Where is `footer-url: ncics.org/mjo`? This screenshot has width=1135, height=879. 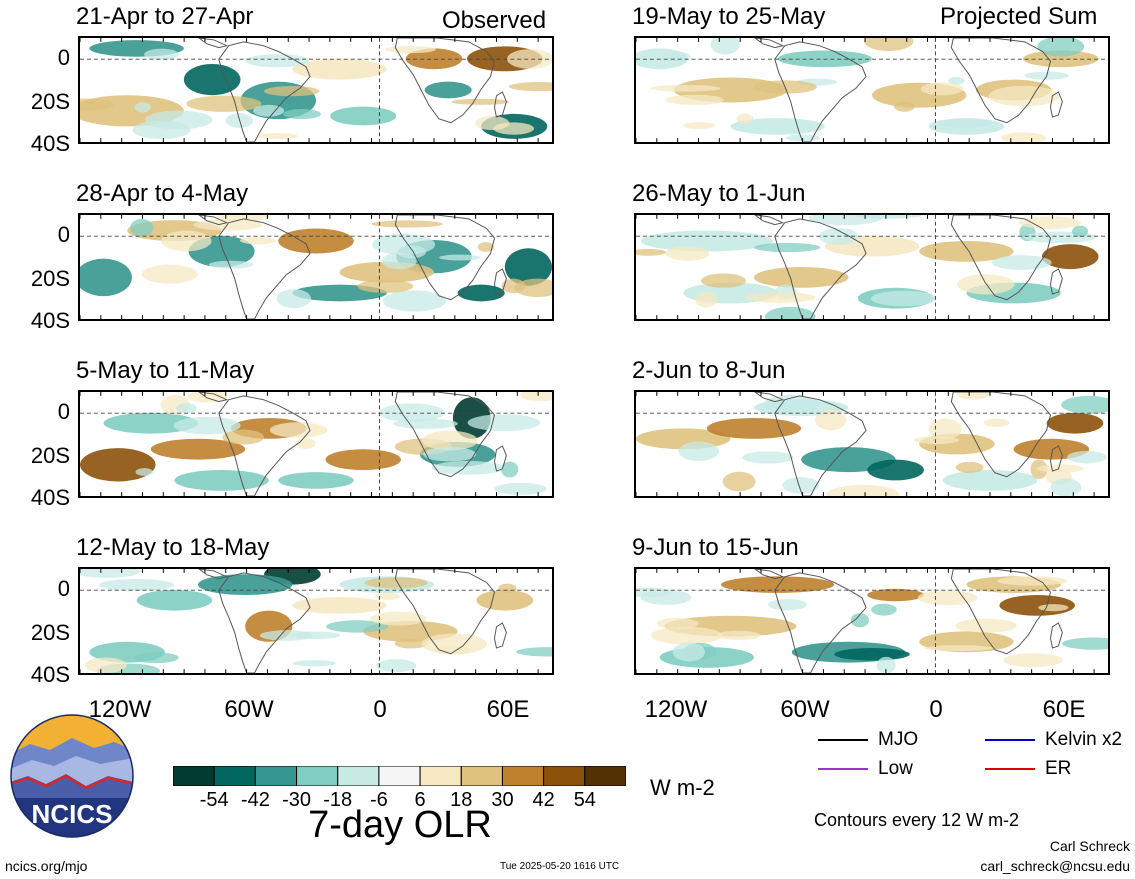 footer-url: ncics.org/mjo is located at coordinates (46, 866).